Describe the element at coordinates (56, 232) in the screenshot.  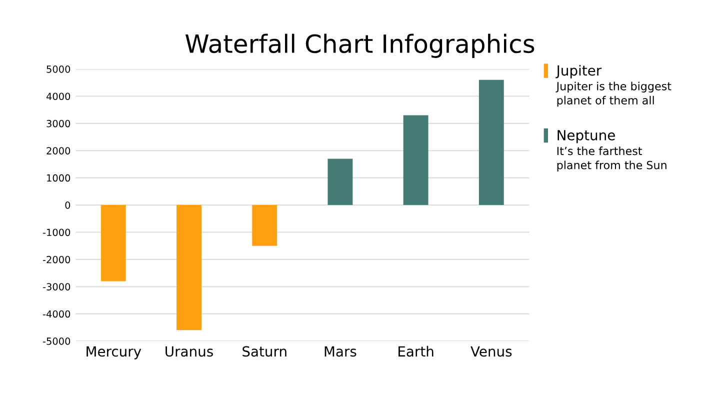
I see `y-tick-label: -1000` at that location.